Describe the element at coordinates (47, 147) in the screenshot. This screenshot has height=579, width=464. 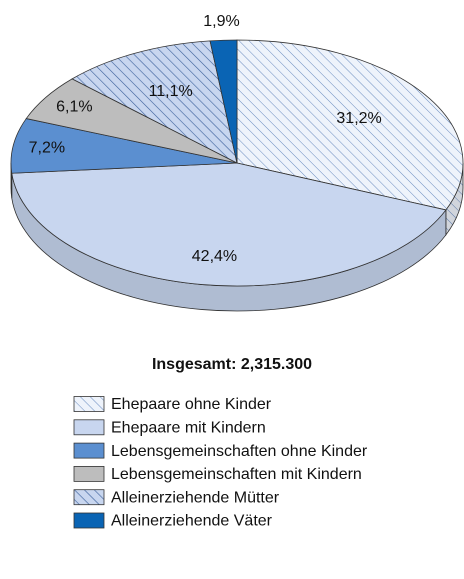
I see `data-label: 7,2%` at that location.